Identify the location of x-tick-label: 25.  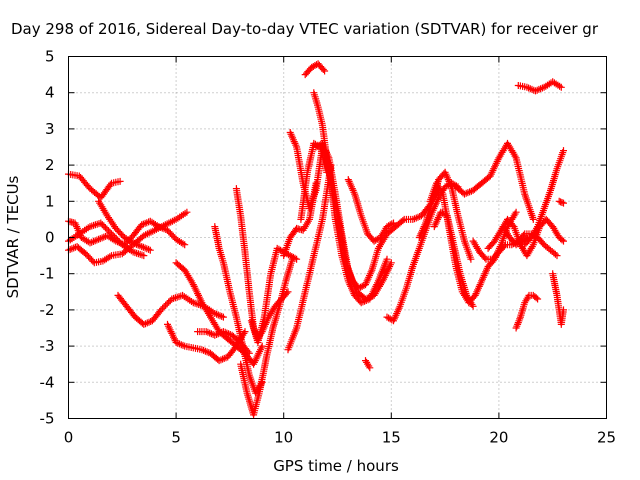
(606, 438).